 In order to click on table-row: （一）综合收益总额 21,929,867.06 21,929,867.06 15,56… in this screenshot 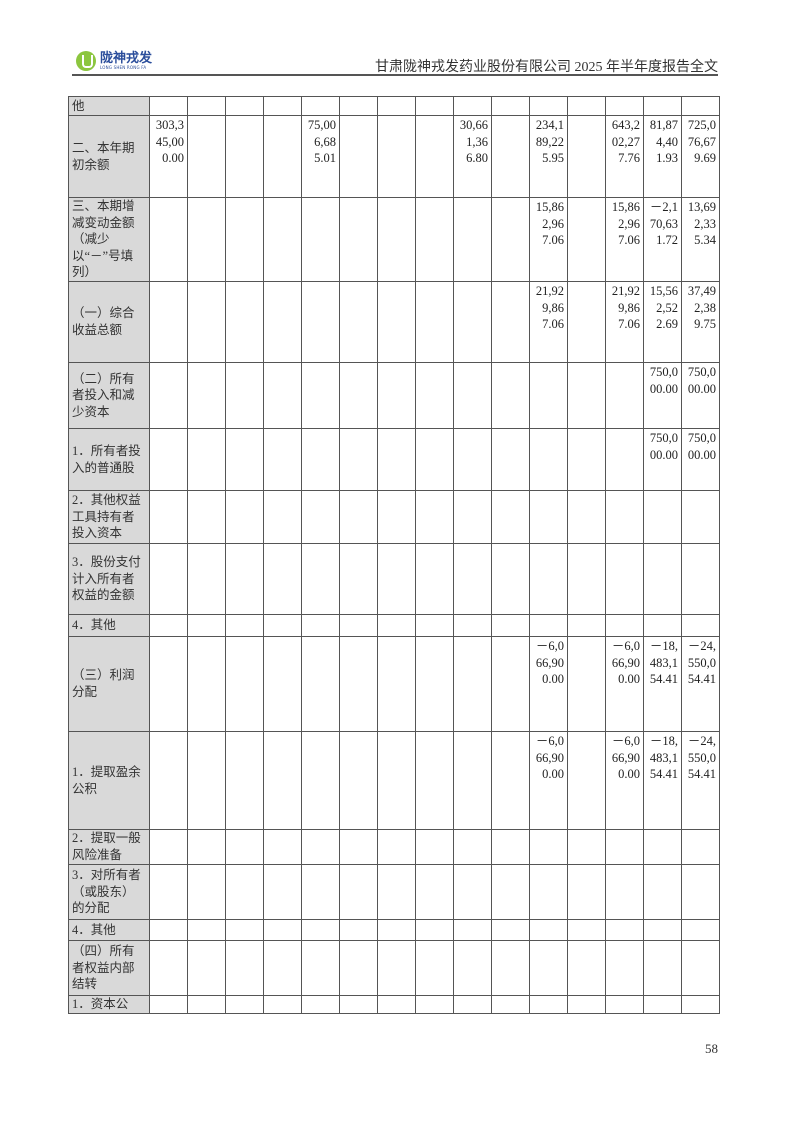, I will do `click(394, 322)`.